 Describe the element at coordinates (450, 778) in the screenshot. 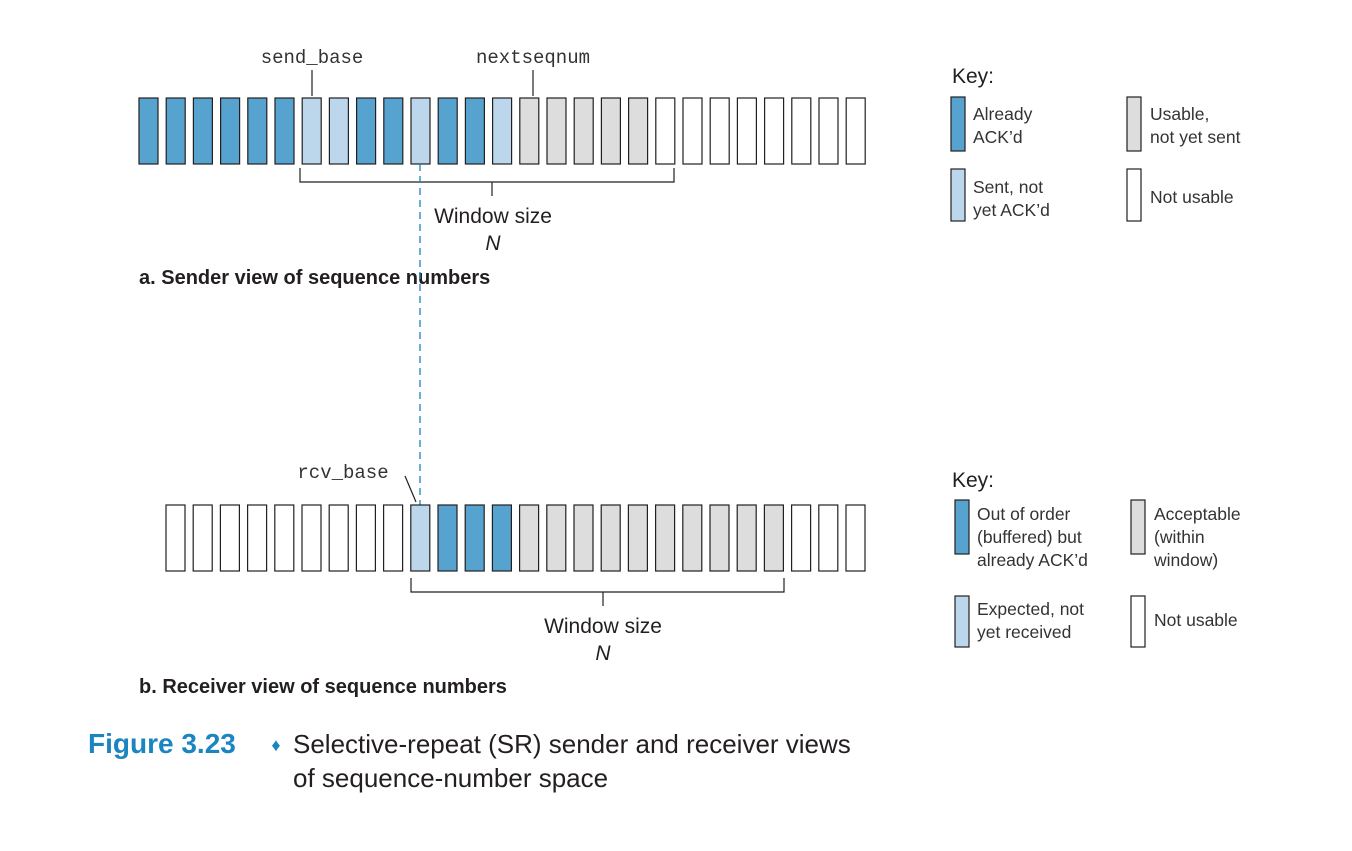

I see `figure-title-line2: of sequence-number space` at that location.